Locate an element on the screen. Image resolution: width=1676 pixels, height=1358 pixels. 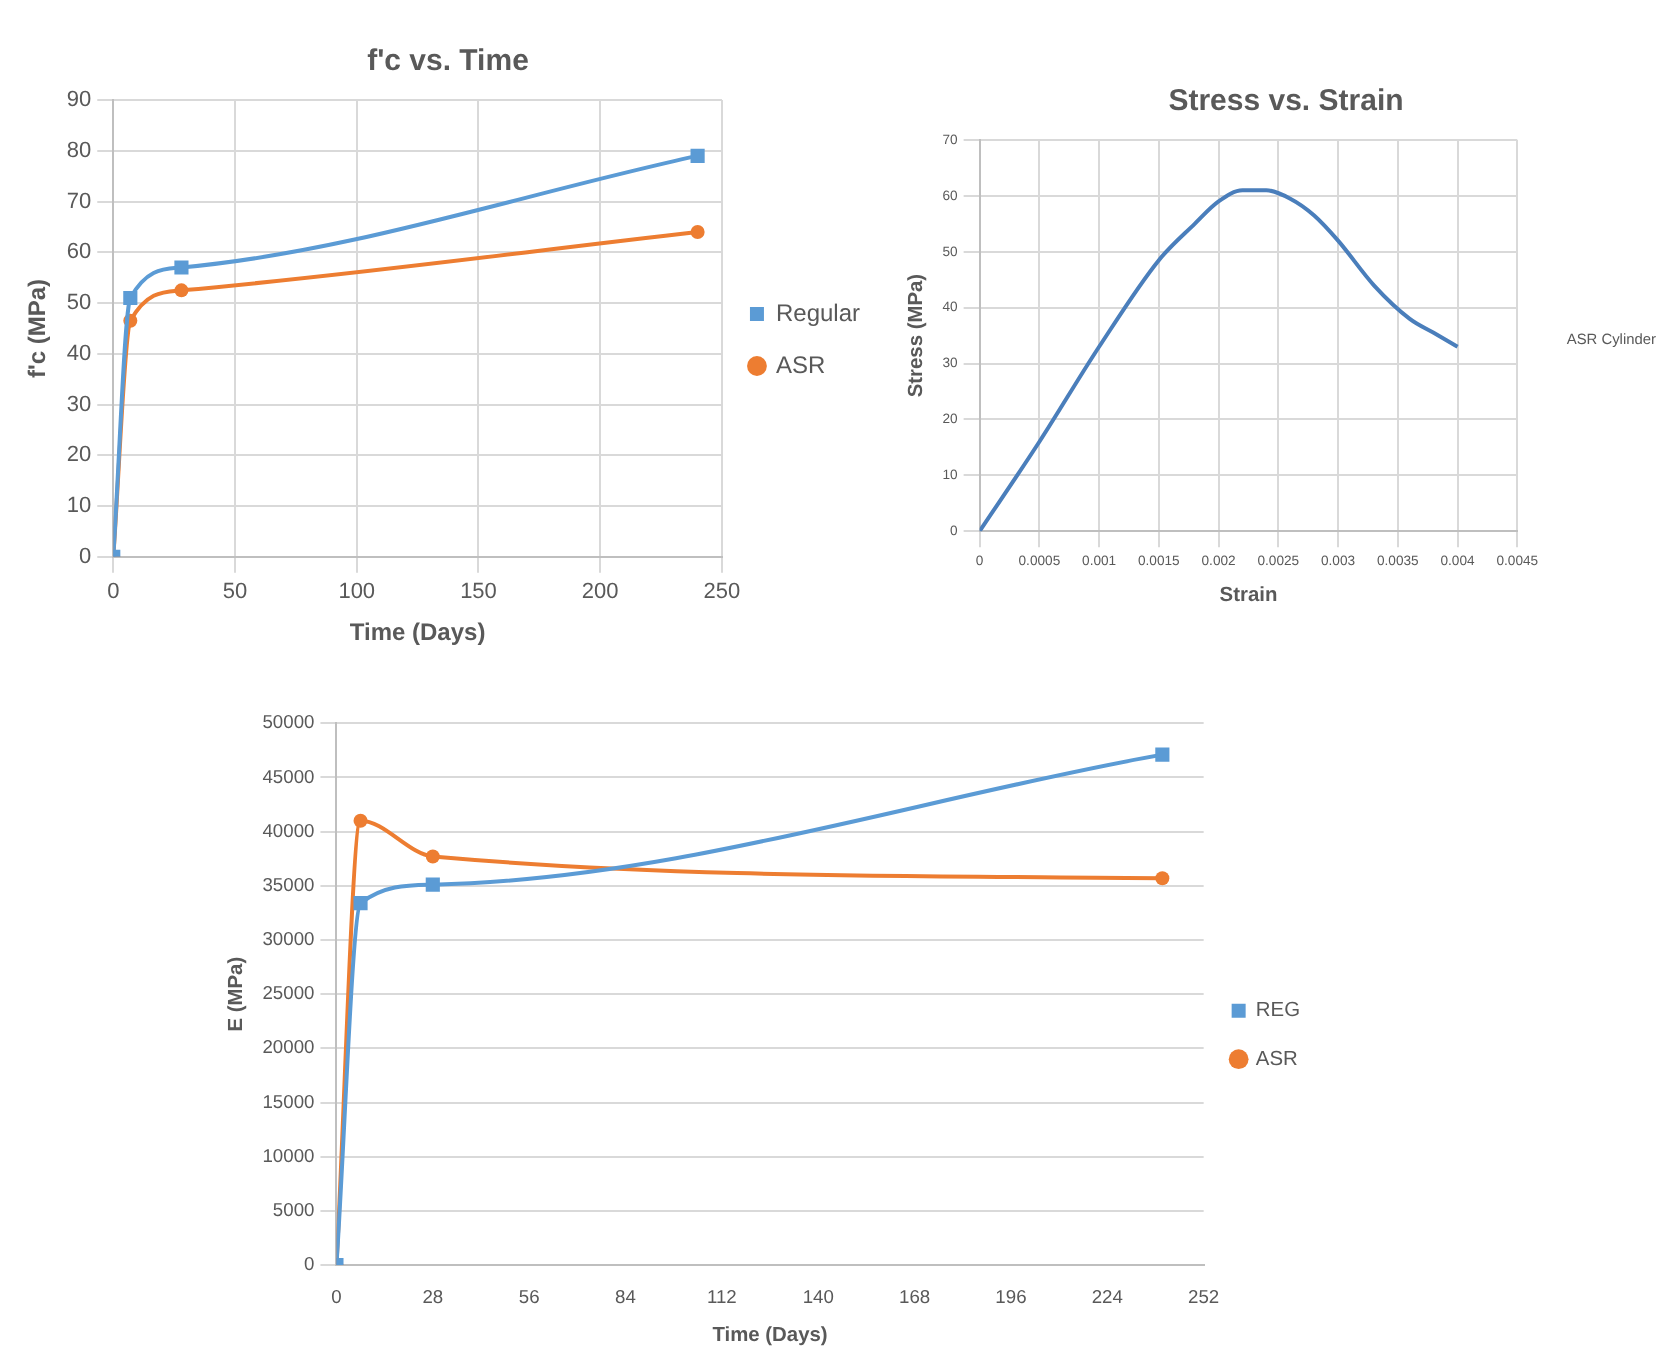
y-axis-title: Stress (MPa) is located at coordinates (916, 335).